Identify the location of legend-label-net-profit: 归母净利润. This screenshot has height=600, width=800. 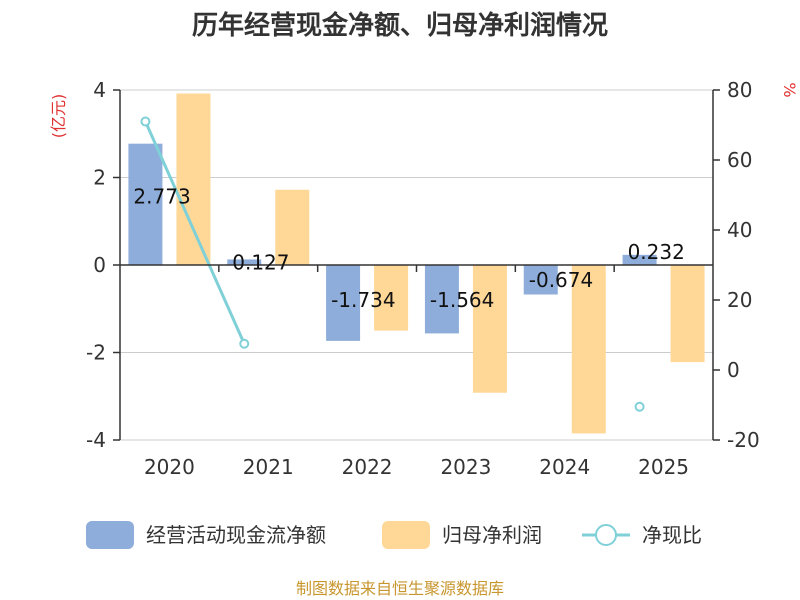
(492, 535).